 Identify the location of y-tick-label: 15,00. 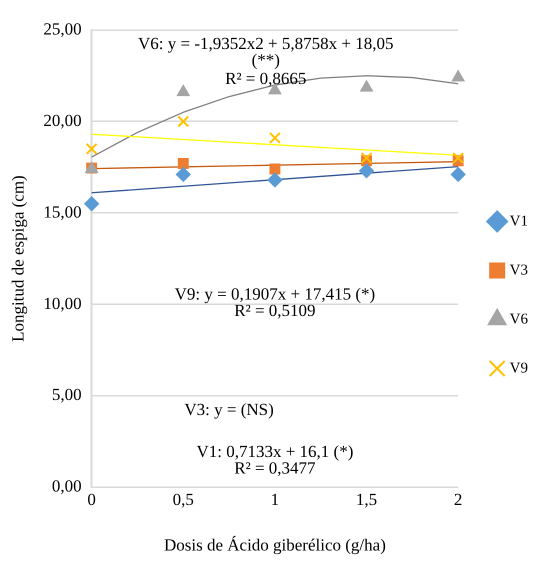
(62, 212).